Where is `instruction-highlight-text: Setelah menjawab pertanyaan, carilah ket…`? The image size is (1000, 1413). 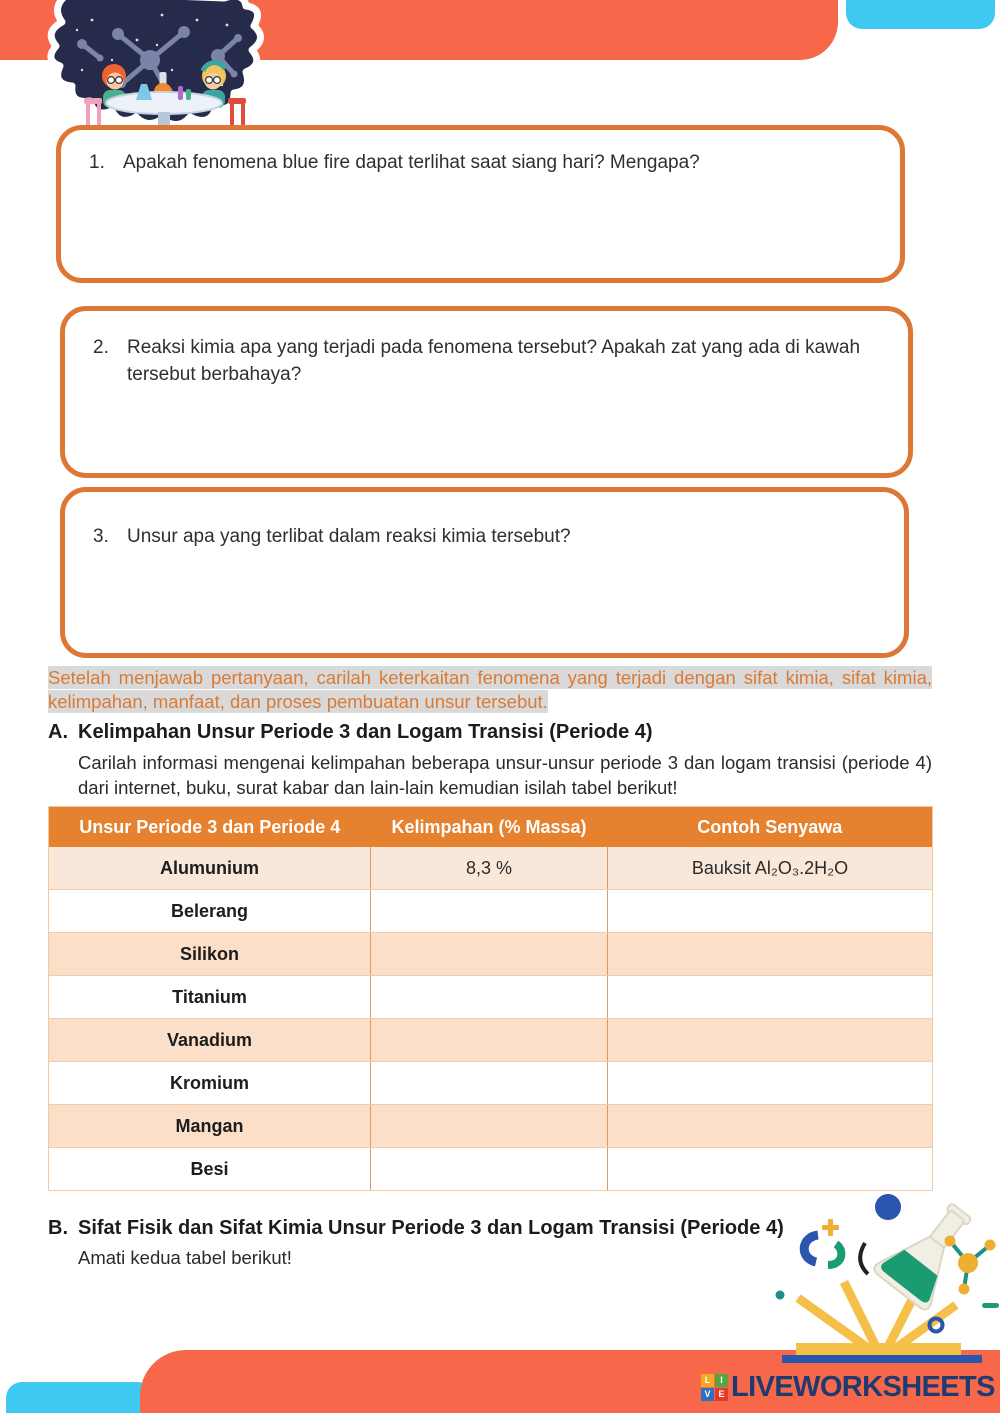 instruction-highlight-text: Setelah menjawab pertanyaan, carilah ket… is located at coordinates (490, 689).